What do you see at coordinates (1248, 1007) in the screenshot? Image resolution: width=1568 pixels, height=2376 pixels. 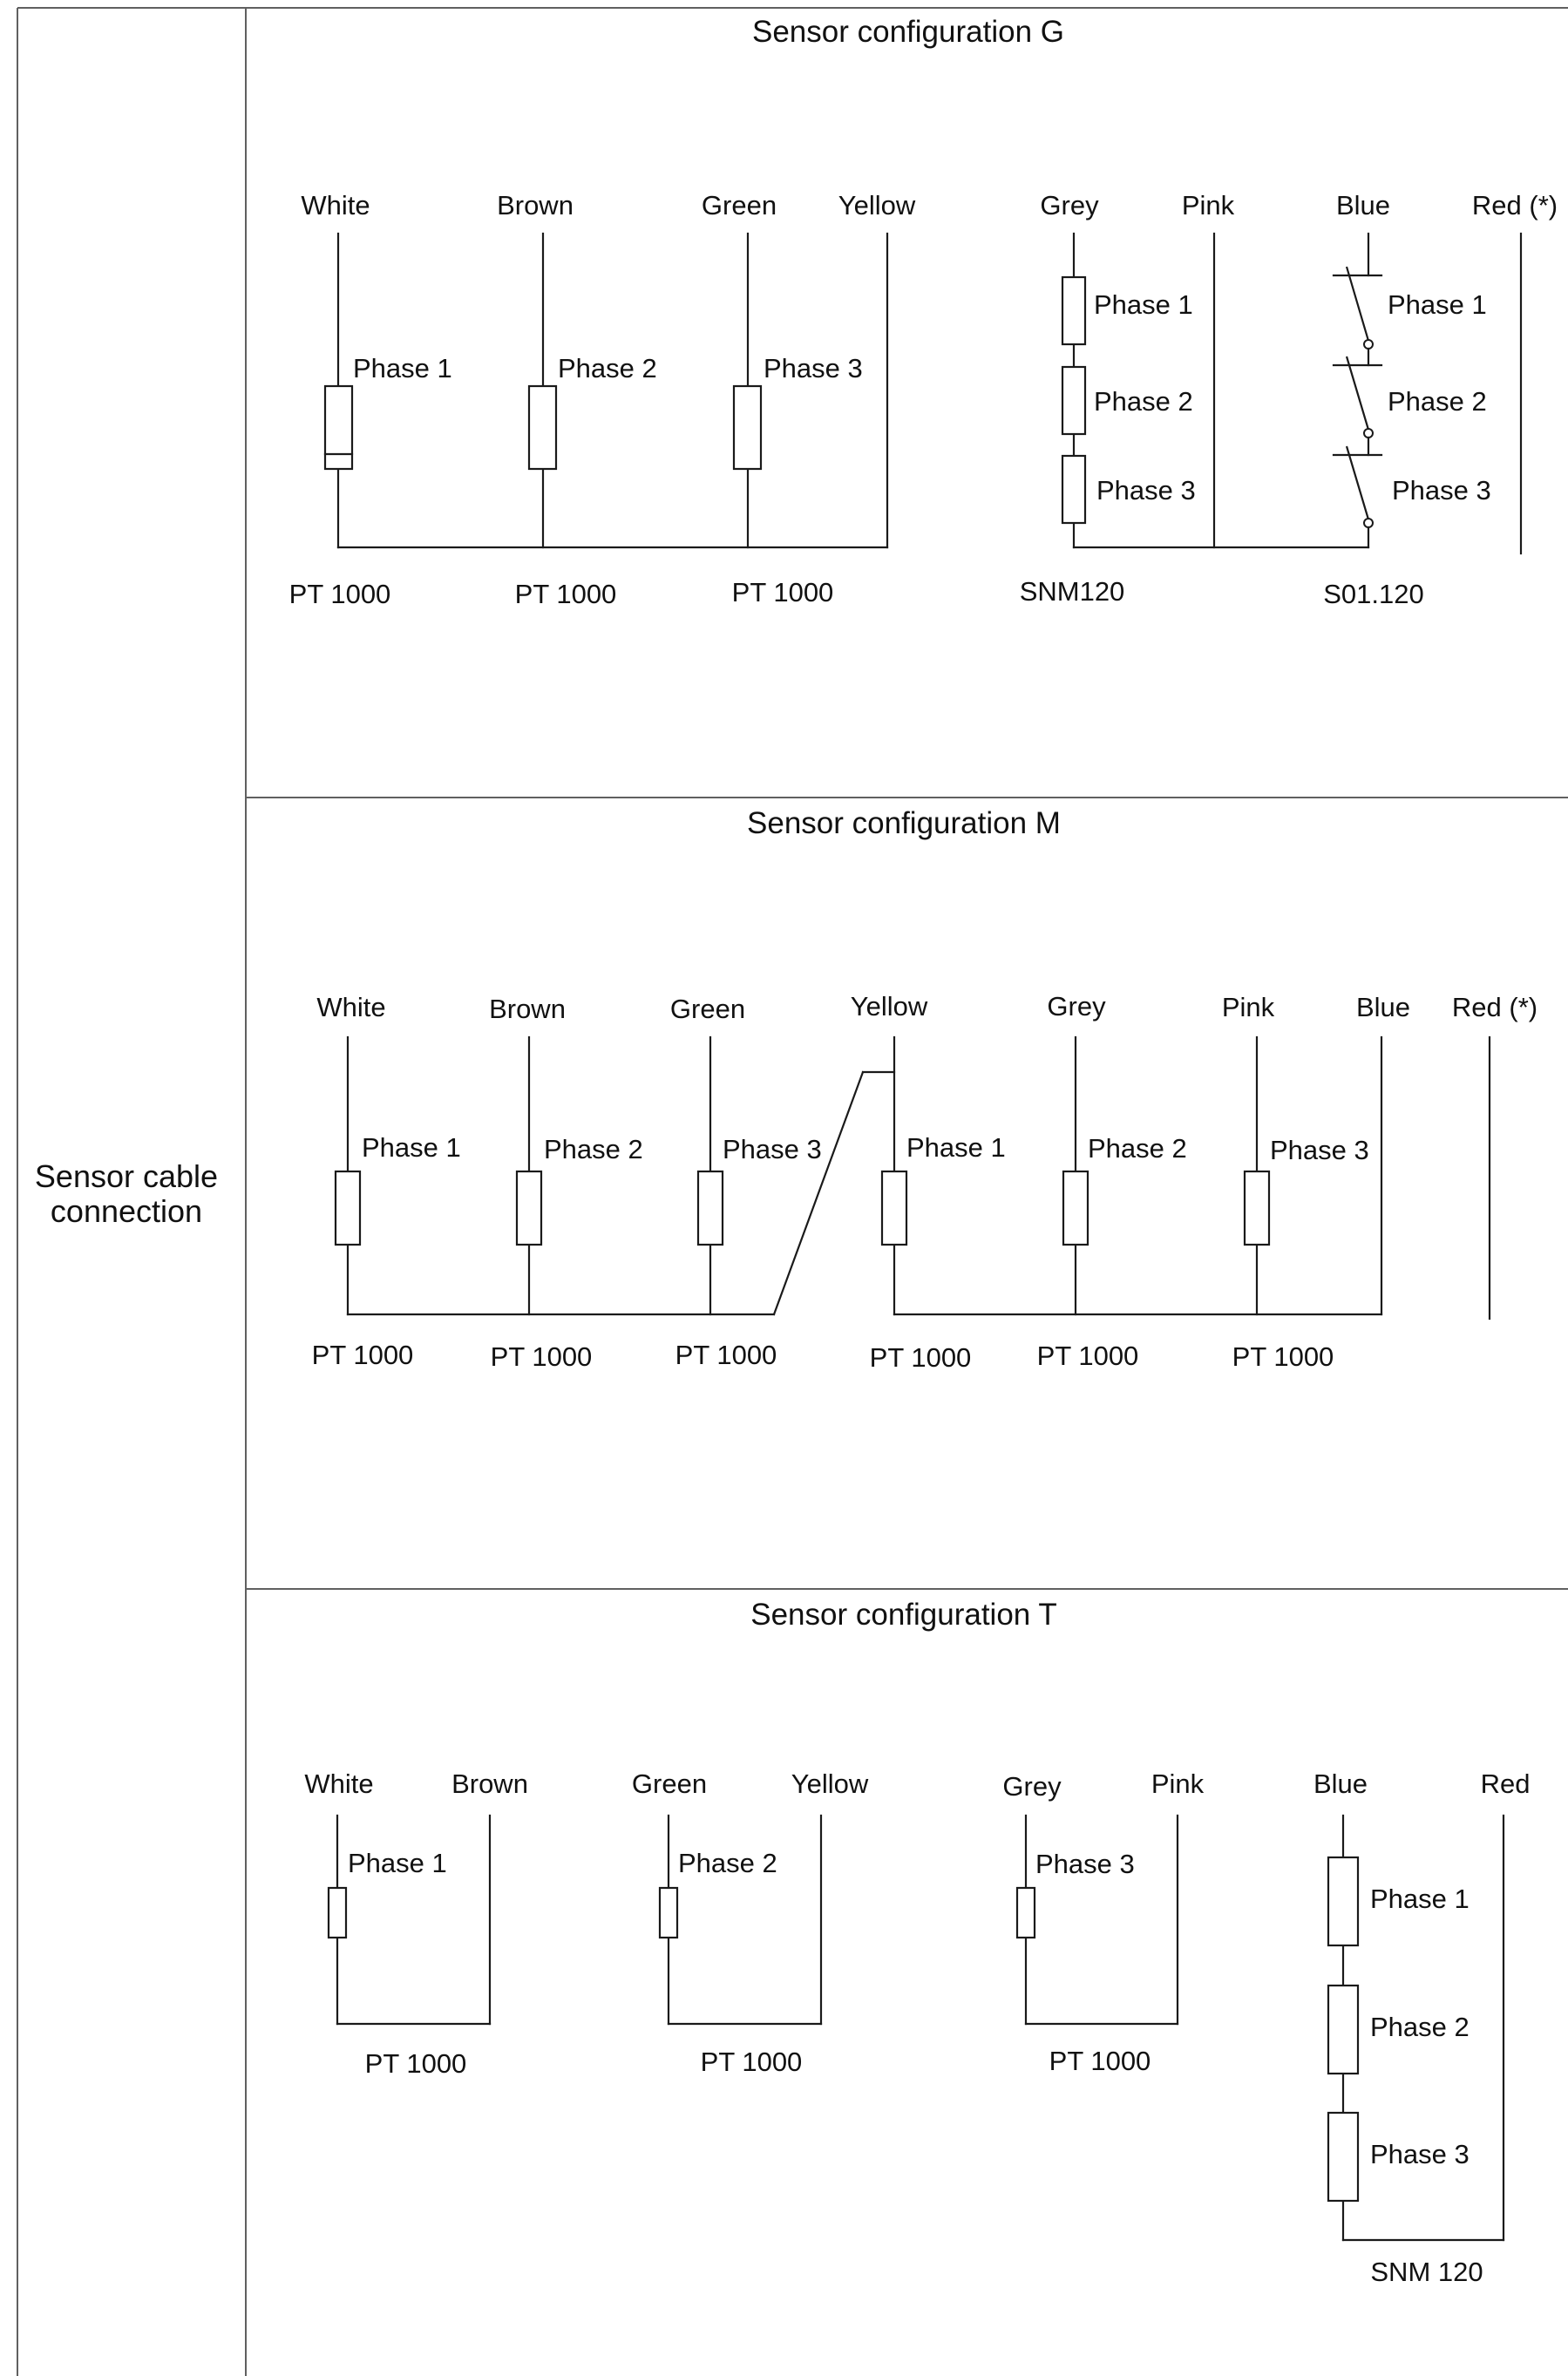 I see `panel-m-wire-label: Pink` at bounding box center [1248, 1007].